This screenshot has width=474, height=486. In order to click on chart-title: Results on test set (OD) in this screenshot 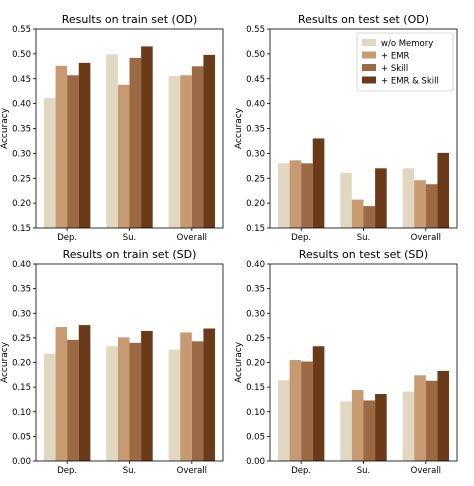, I will do `click(363, 19)`.